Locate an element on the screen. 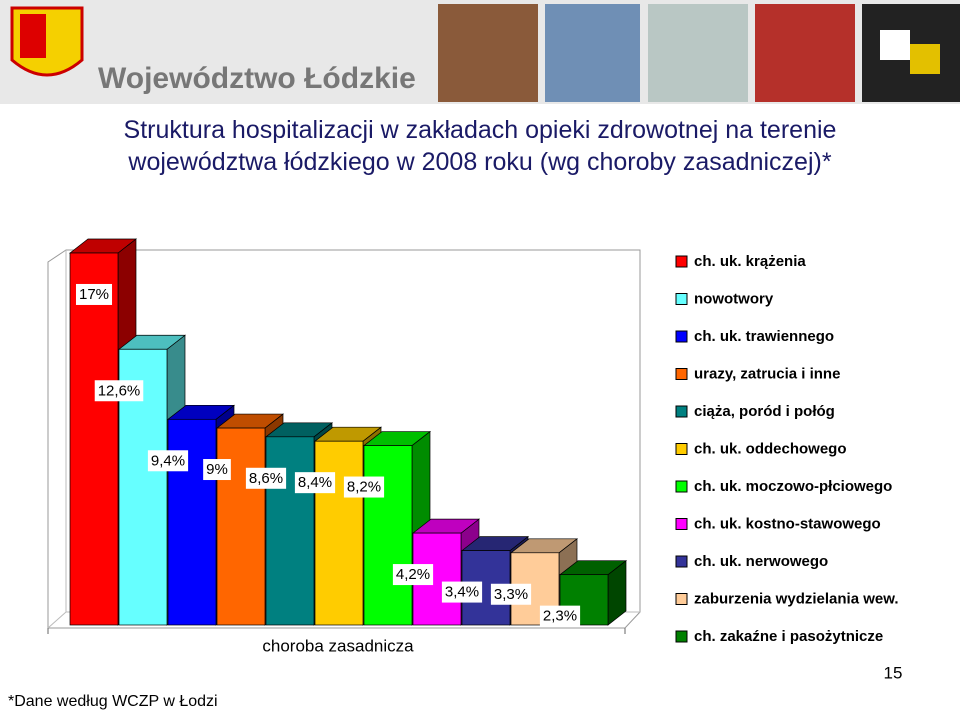 This screenshot has width=960, height=714. legend-label: ciąża, poród i połóg is located at coordinates (764, 411).